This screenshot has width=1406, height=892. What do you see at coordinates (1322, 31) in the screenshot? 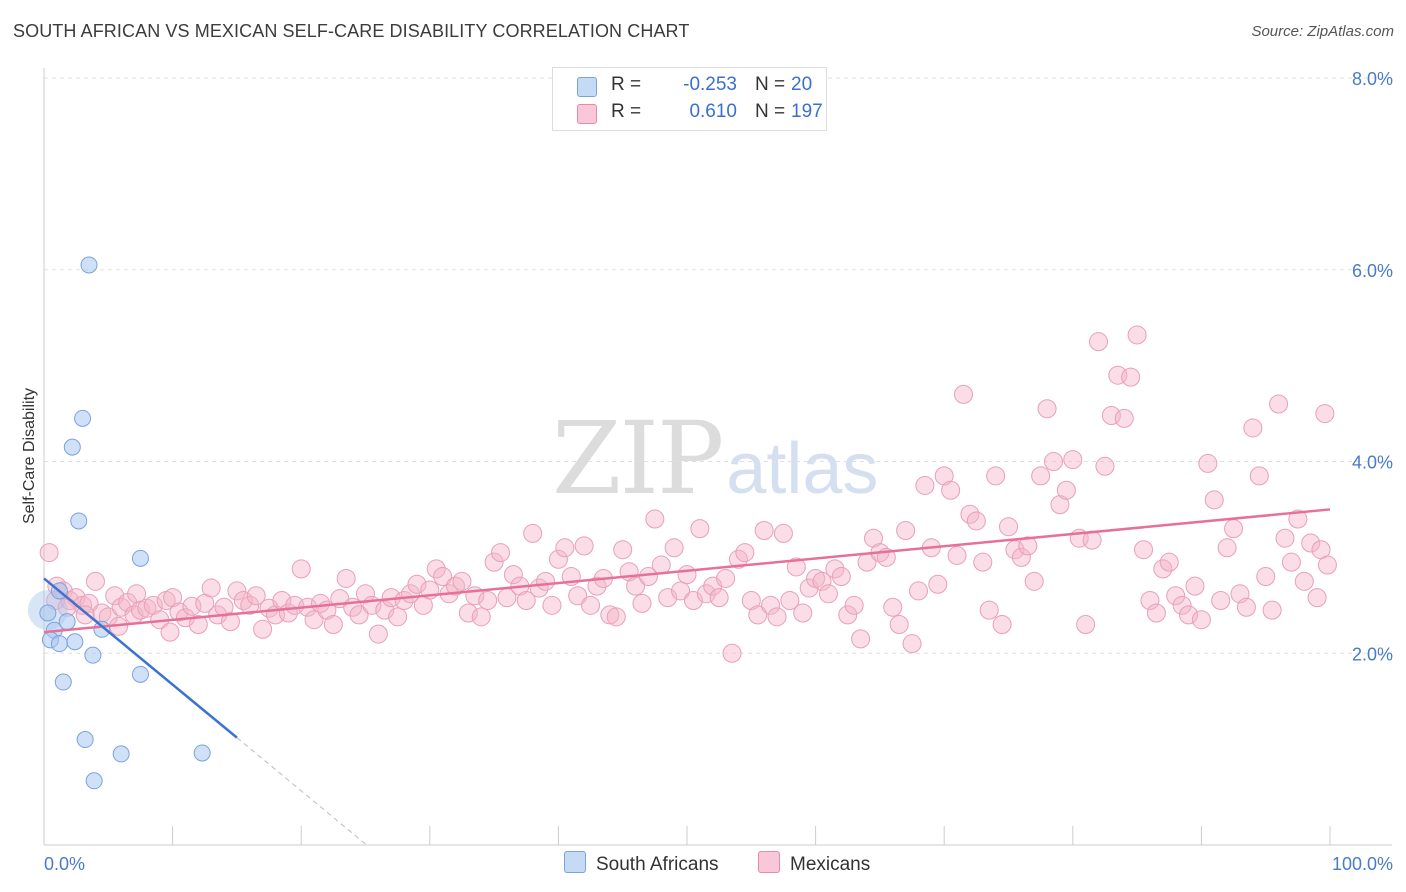
I see `source-label: Source: ZipAtlas.com` at bounding box center [1322, 31].